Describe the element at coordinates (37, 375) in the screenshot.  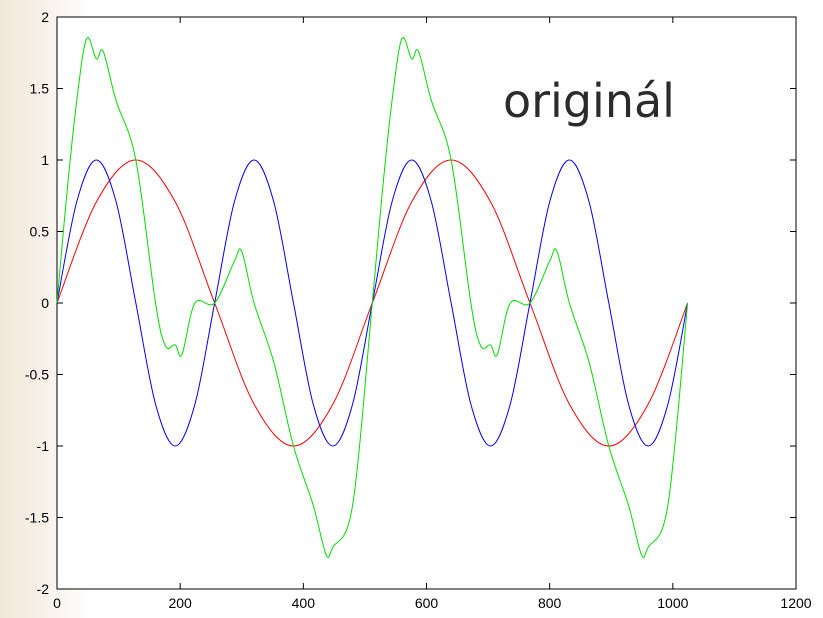
I see `y-tick-label: -0.5` at that location.